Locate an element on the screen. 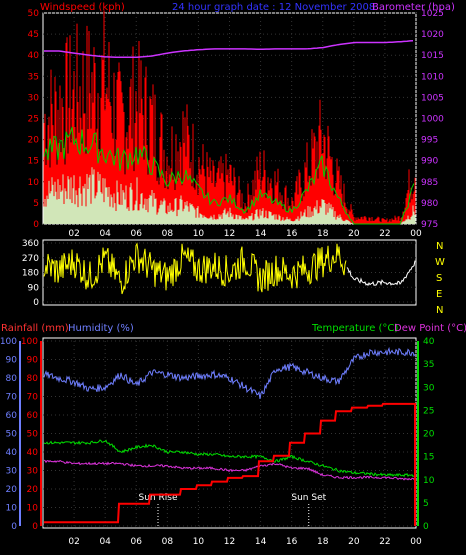 The image size is (466, 555). wind-y-tick-label: 0 is located at coordinates (36, 225).